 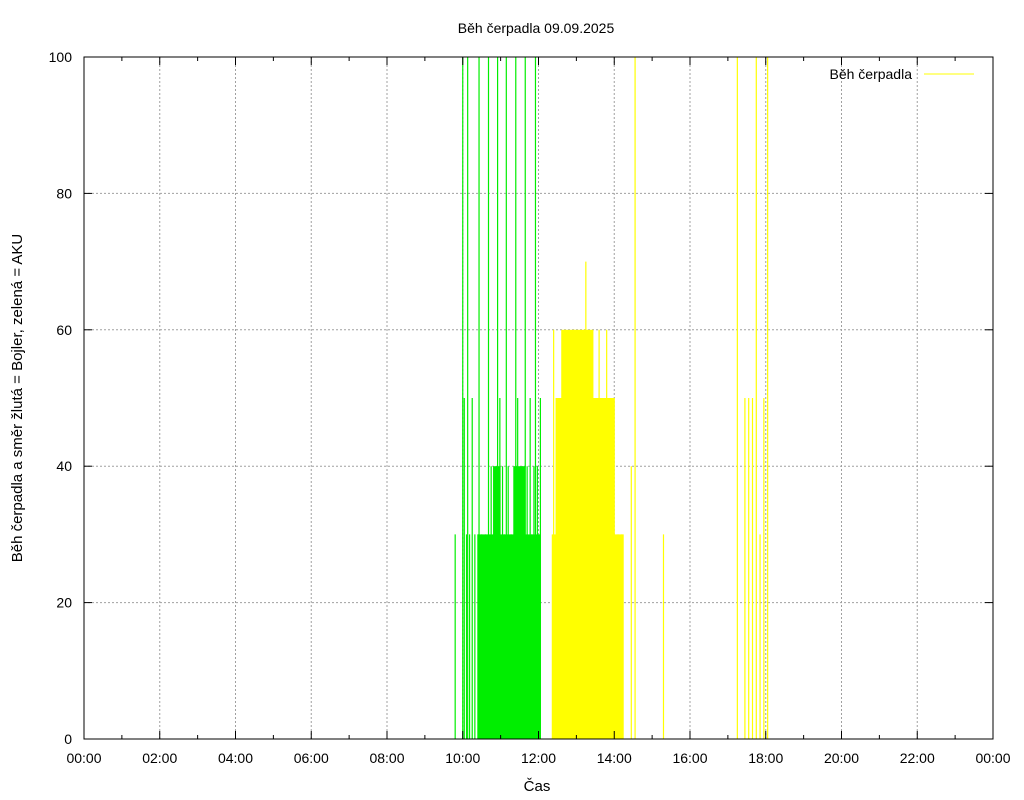 I want to click on y-tick-label: 40, so click(x=64, y=466).